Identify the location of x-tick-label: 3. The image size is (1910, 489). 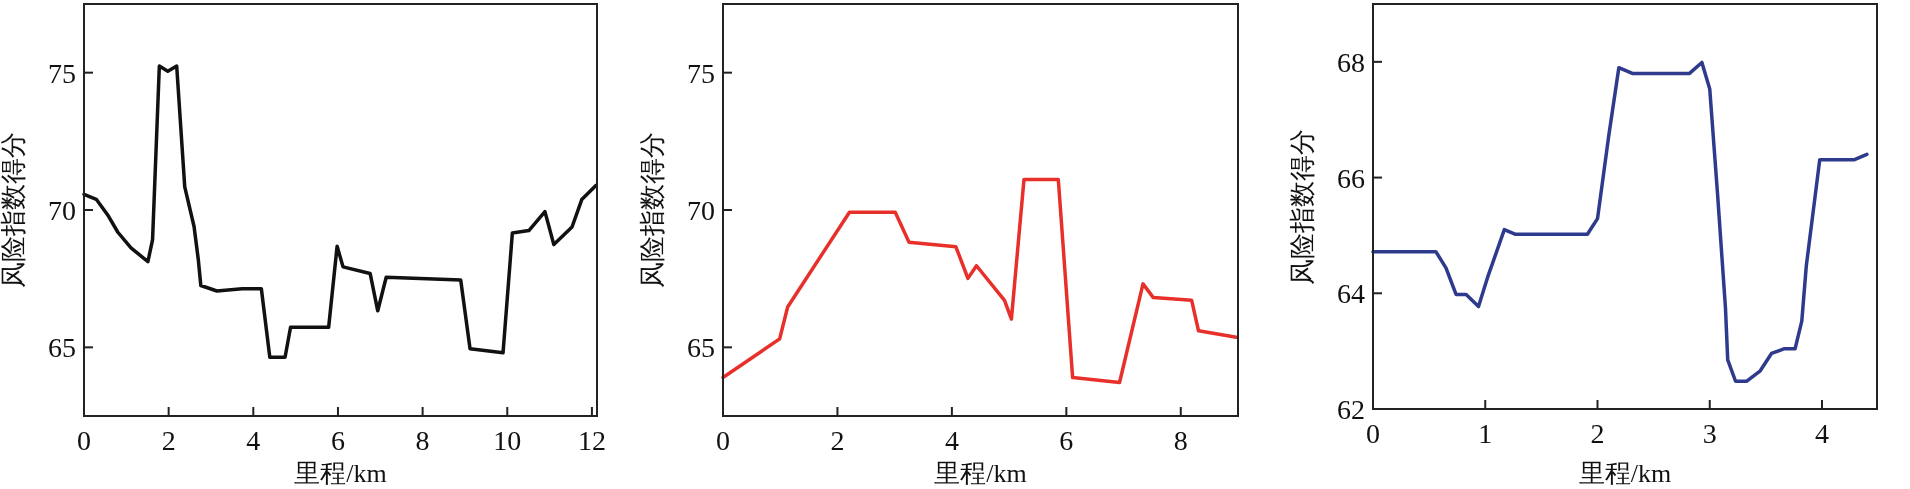
(1709, 433).